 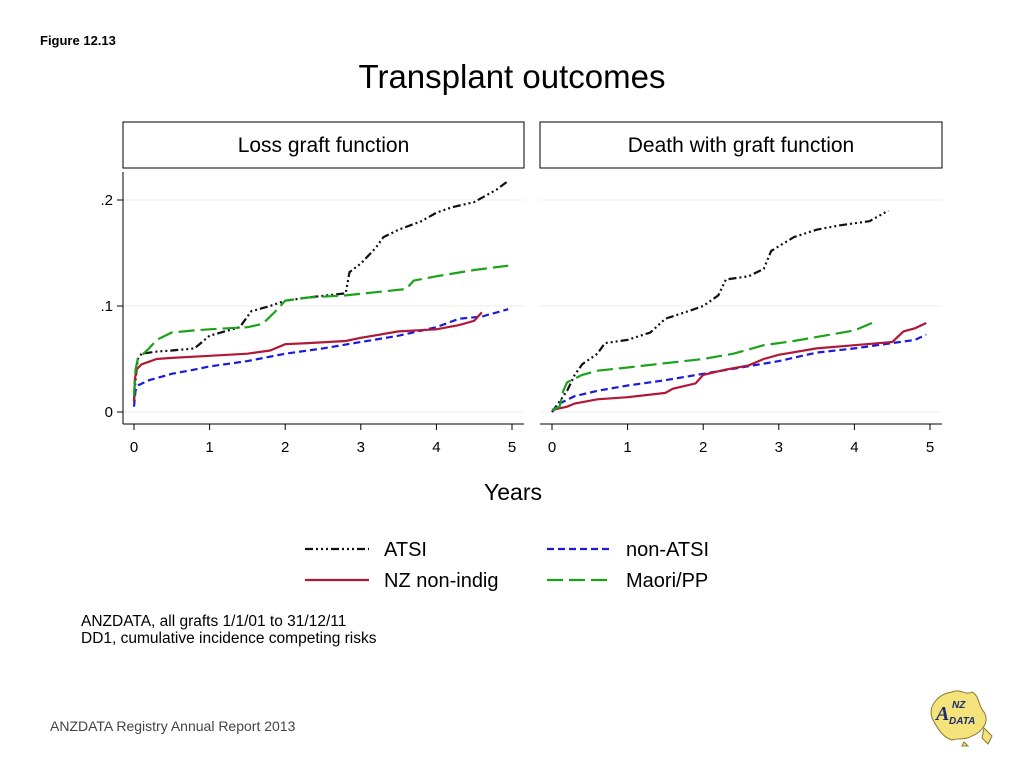 I want to click on legend-label: non-ATSI, so click(x=667, y=550).